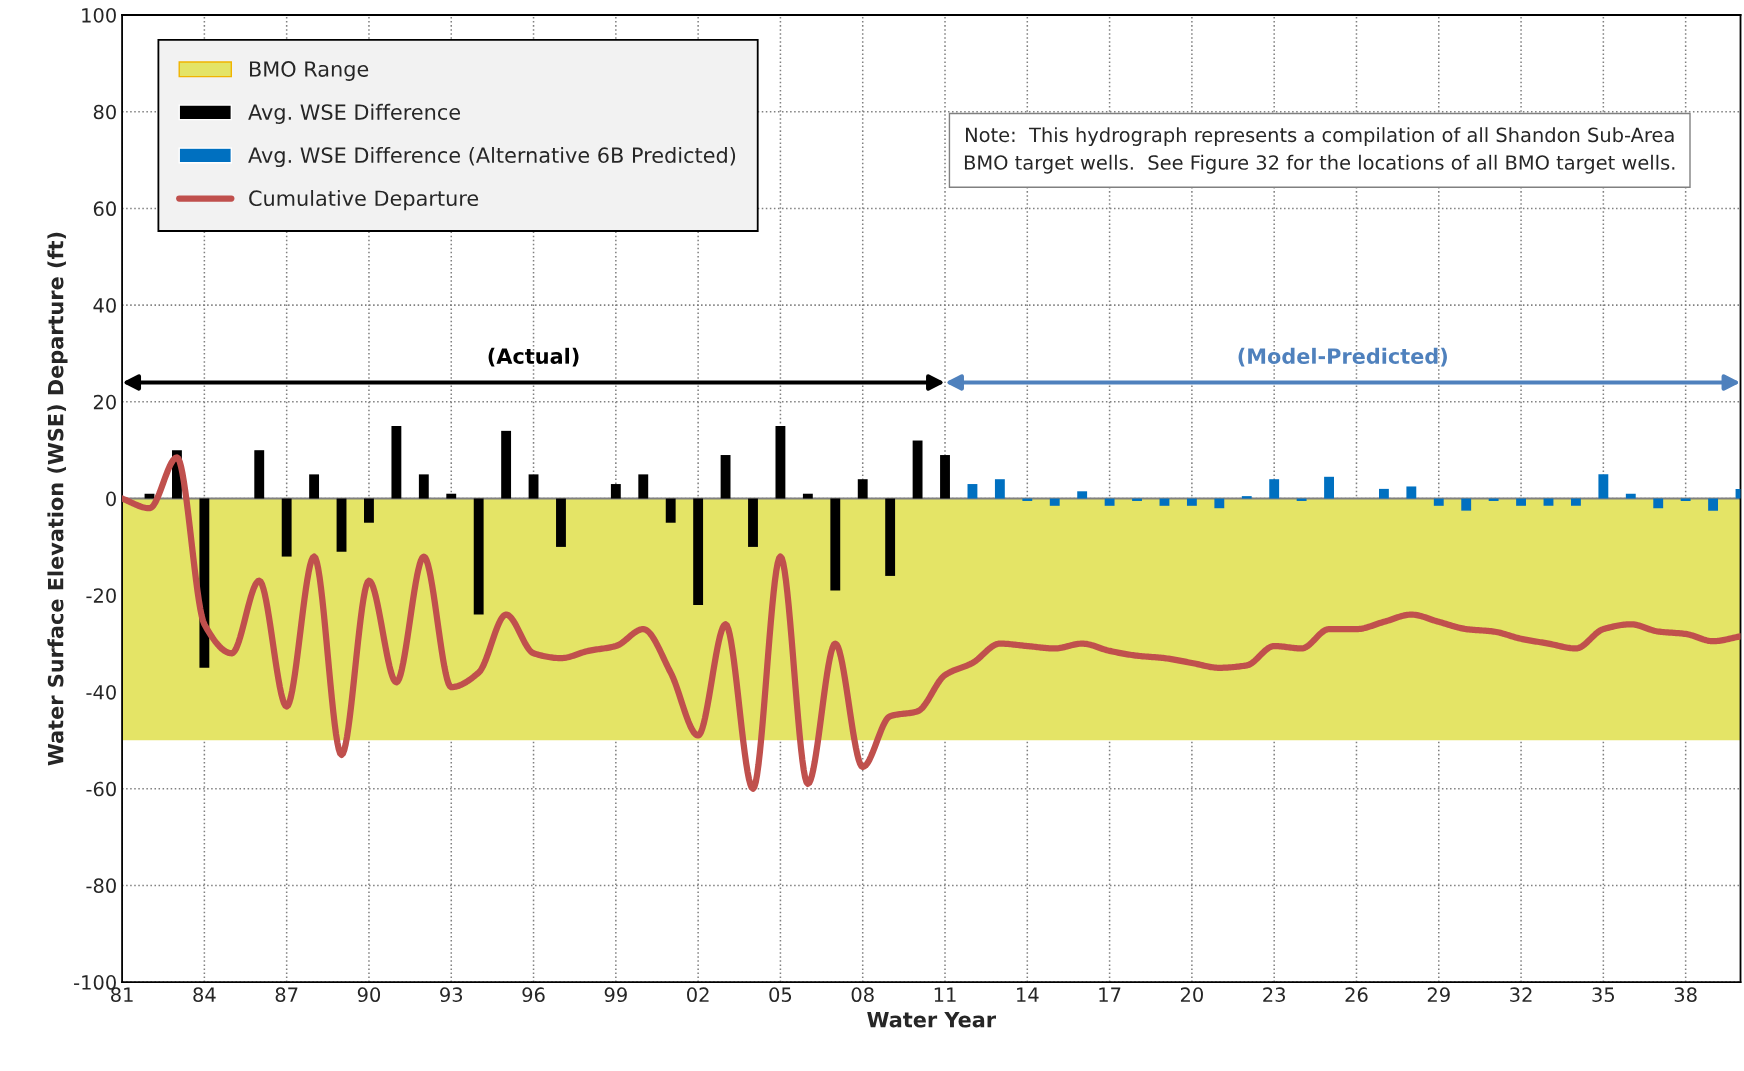 The width and height of the screenshot is (1744, 1071). What do you see at coordinates (1191, 995) in the screenshot?
I see `x-tick-label: 20` at bounding box center [1191, 995].